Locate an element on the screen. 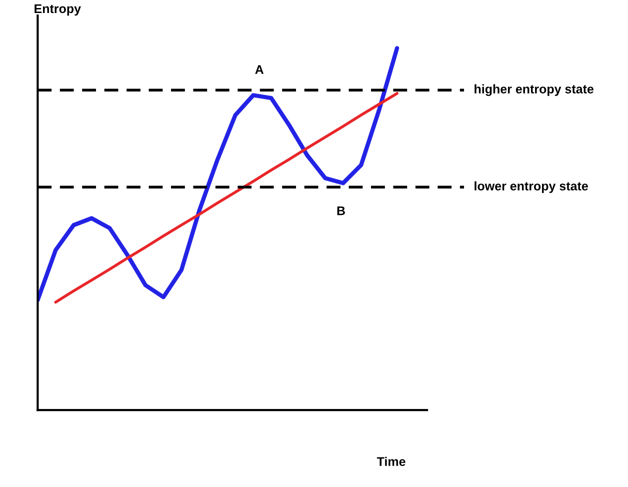  annotation: B is located at coordinates (341, 211).